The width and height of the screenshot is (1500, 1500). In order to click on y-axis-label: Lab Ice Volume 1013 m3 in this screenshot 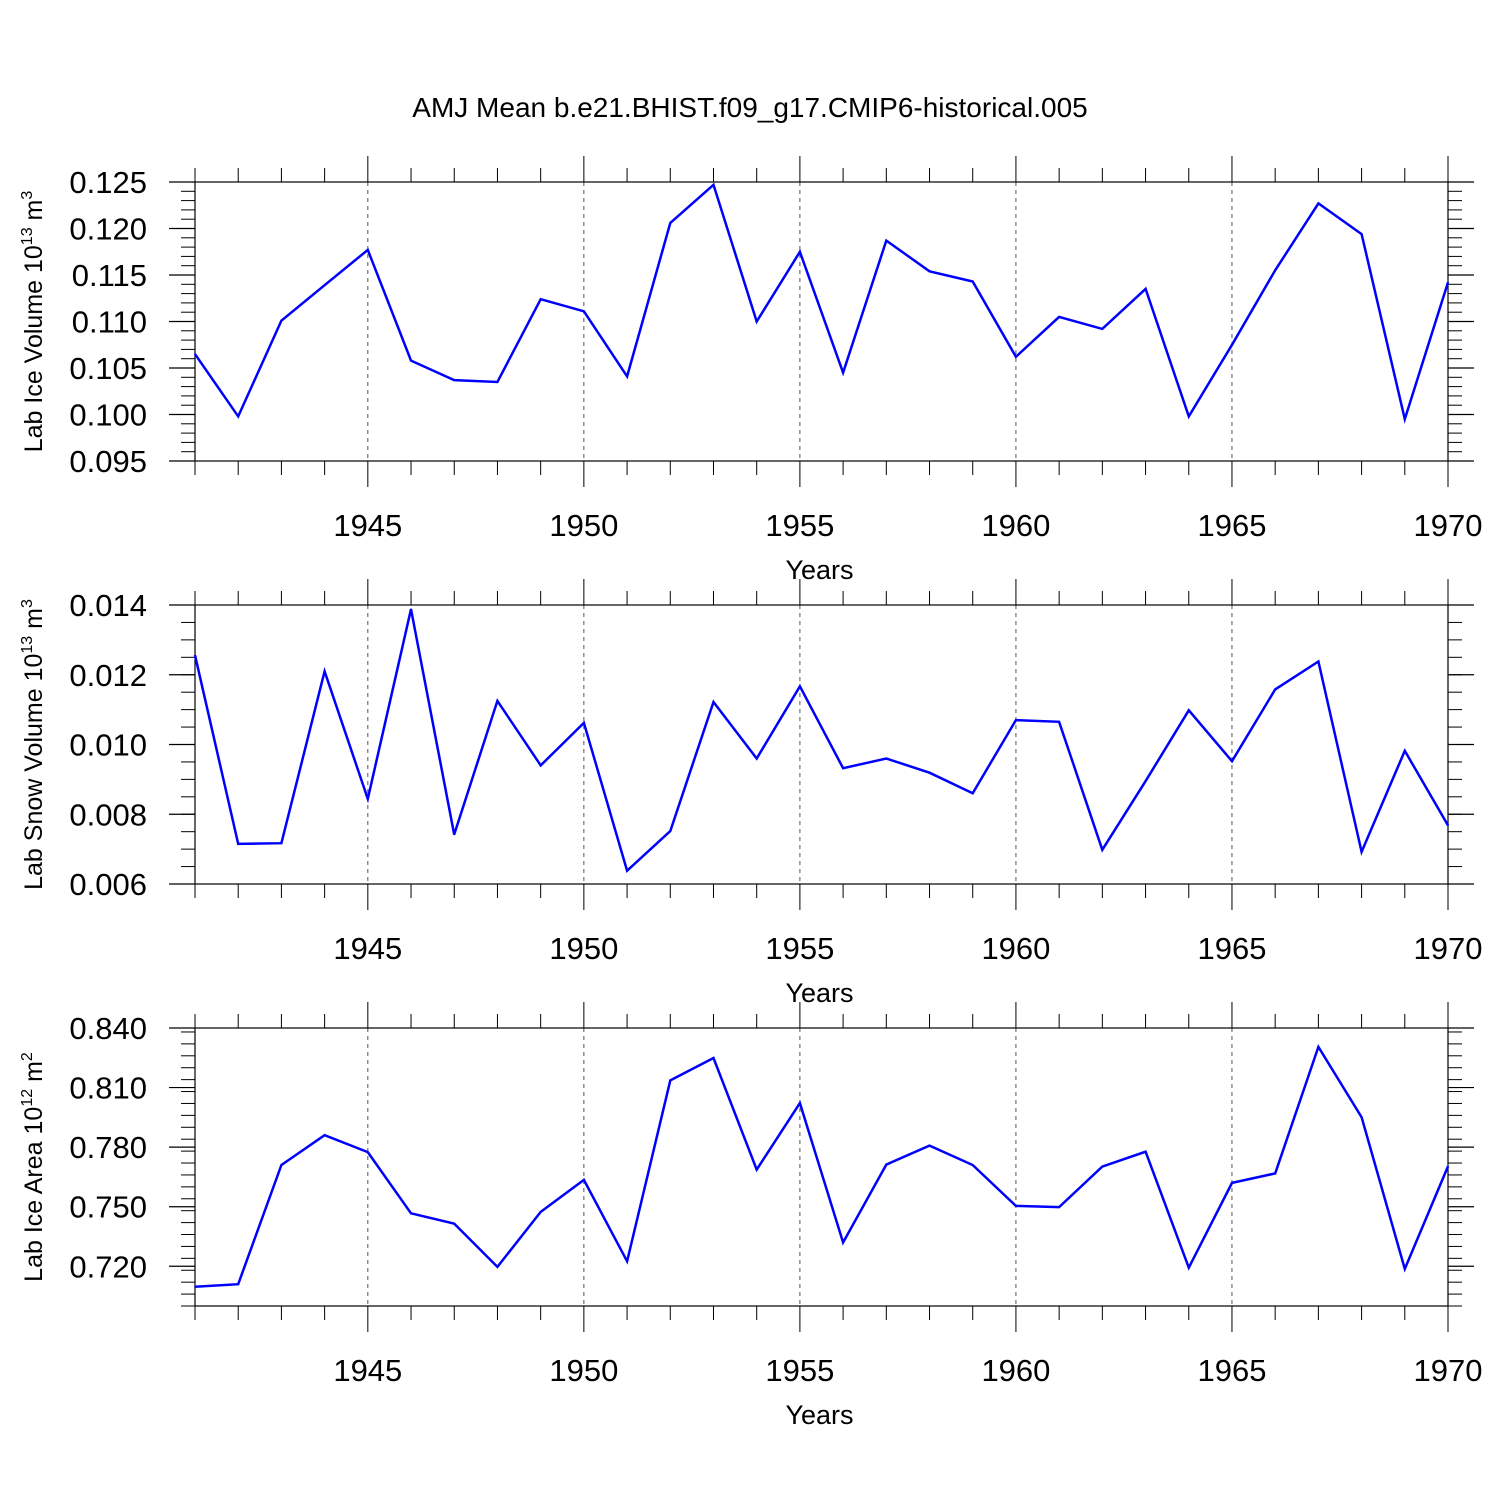, I will do `click(33, 322)`.